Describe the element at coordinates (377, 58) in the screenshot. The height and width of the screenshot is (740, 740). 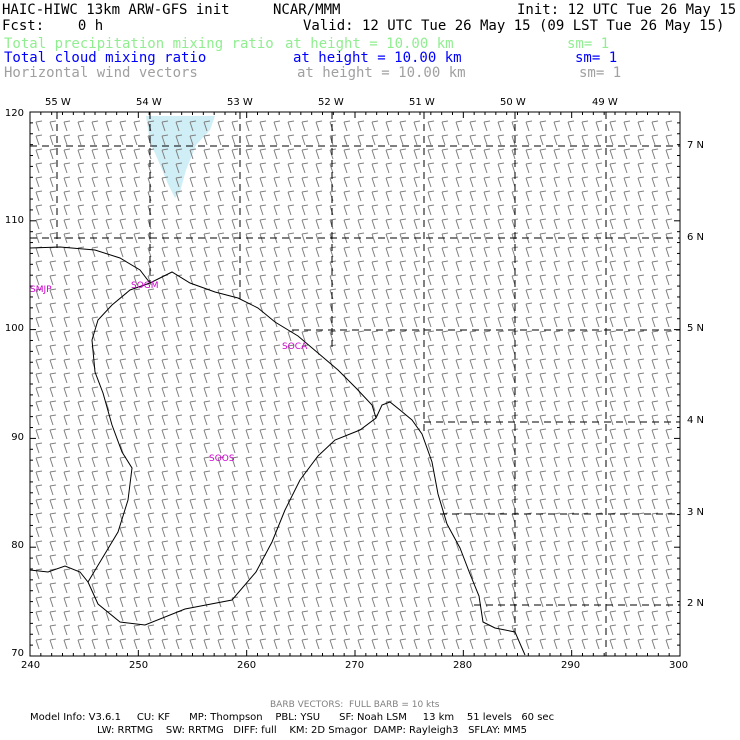
I see `field-level-cloud: at height = 10.00 km` at that location.